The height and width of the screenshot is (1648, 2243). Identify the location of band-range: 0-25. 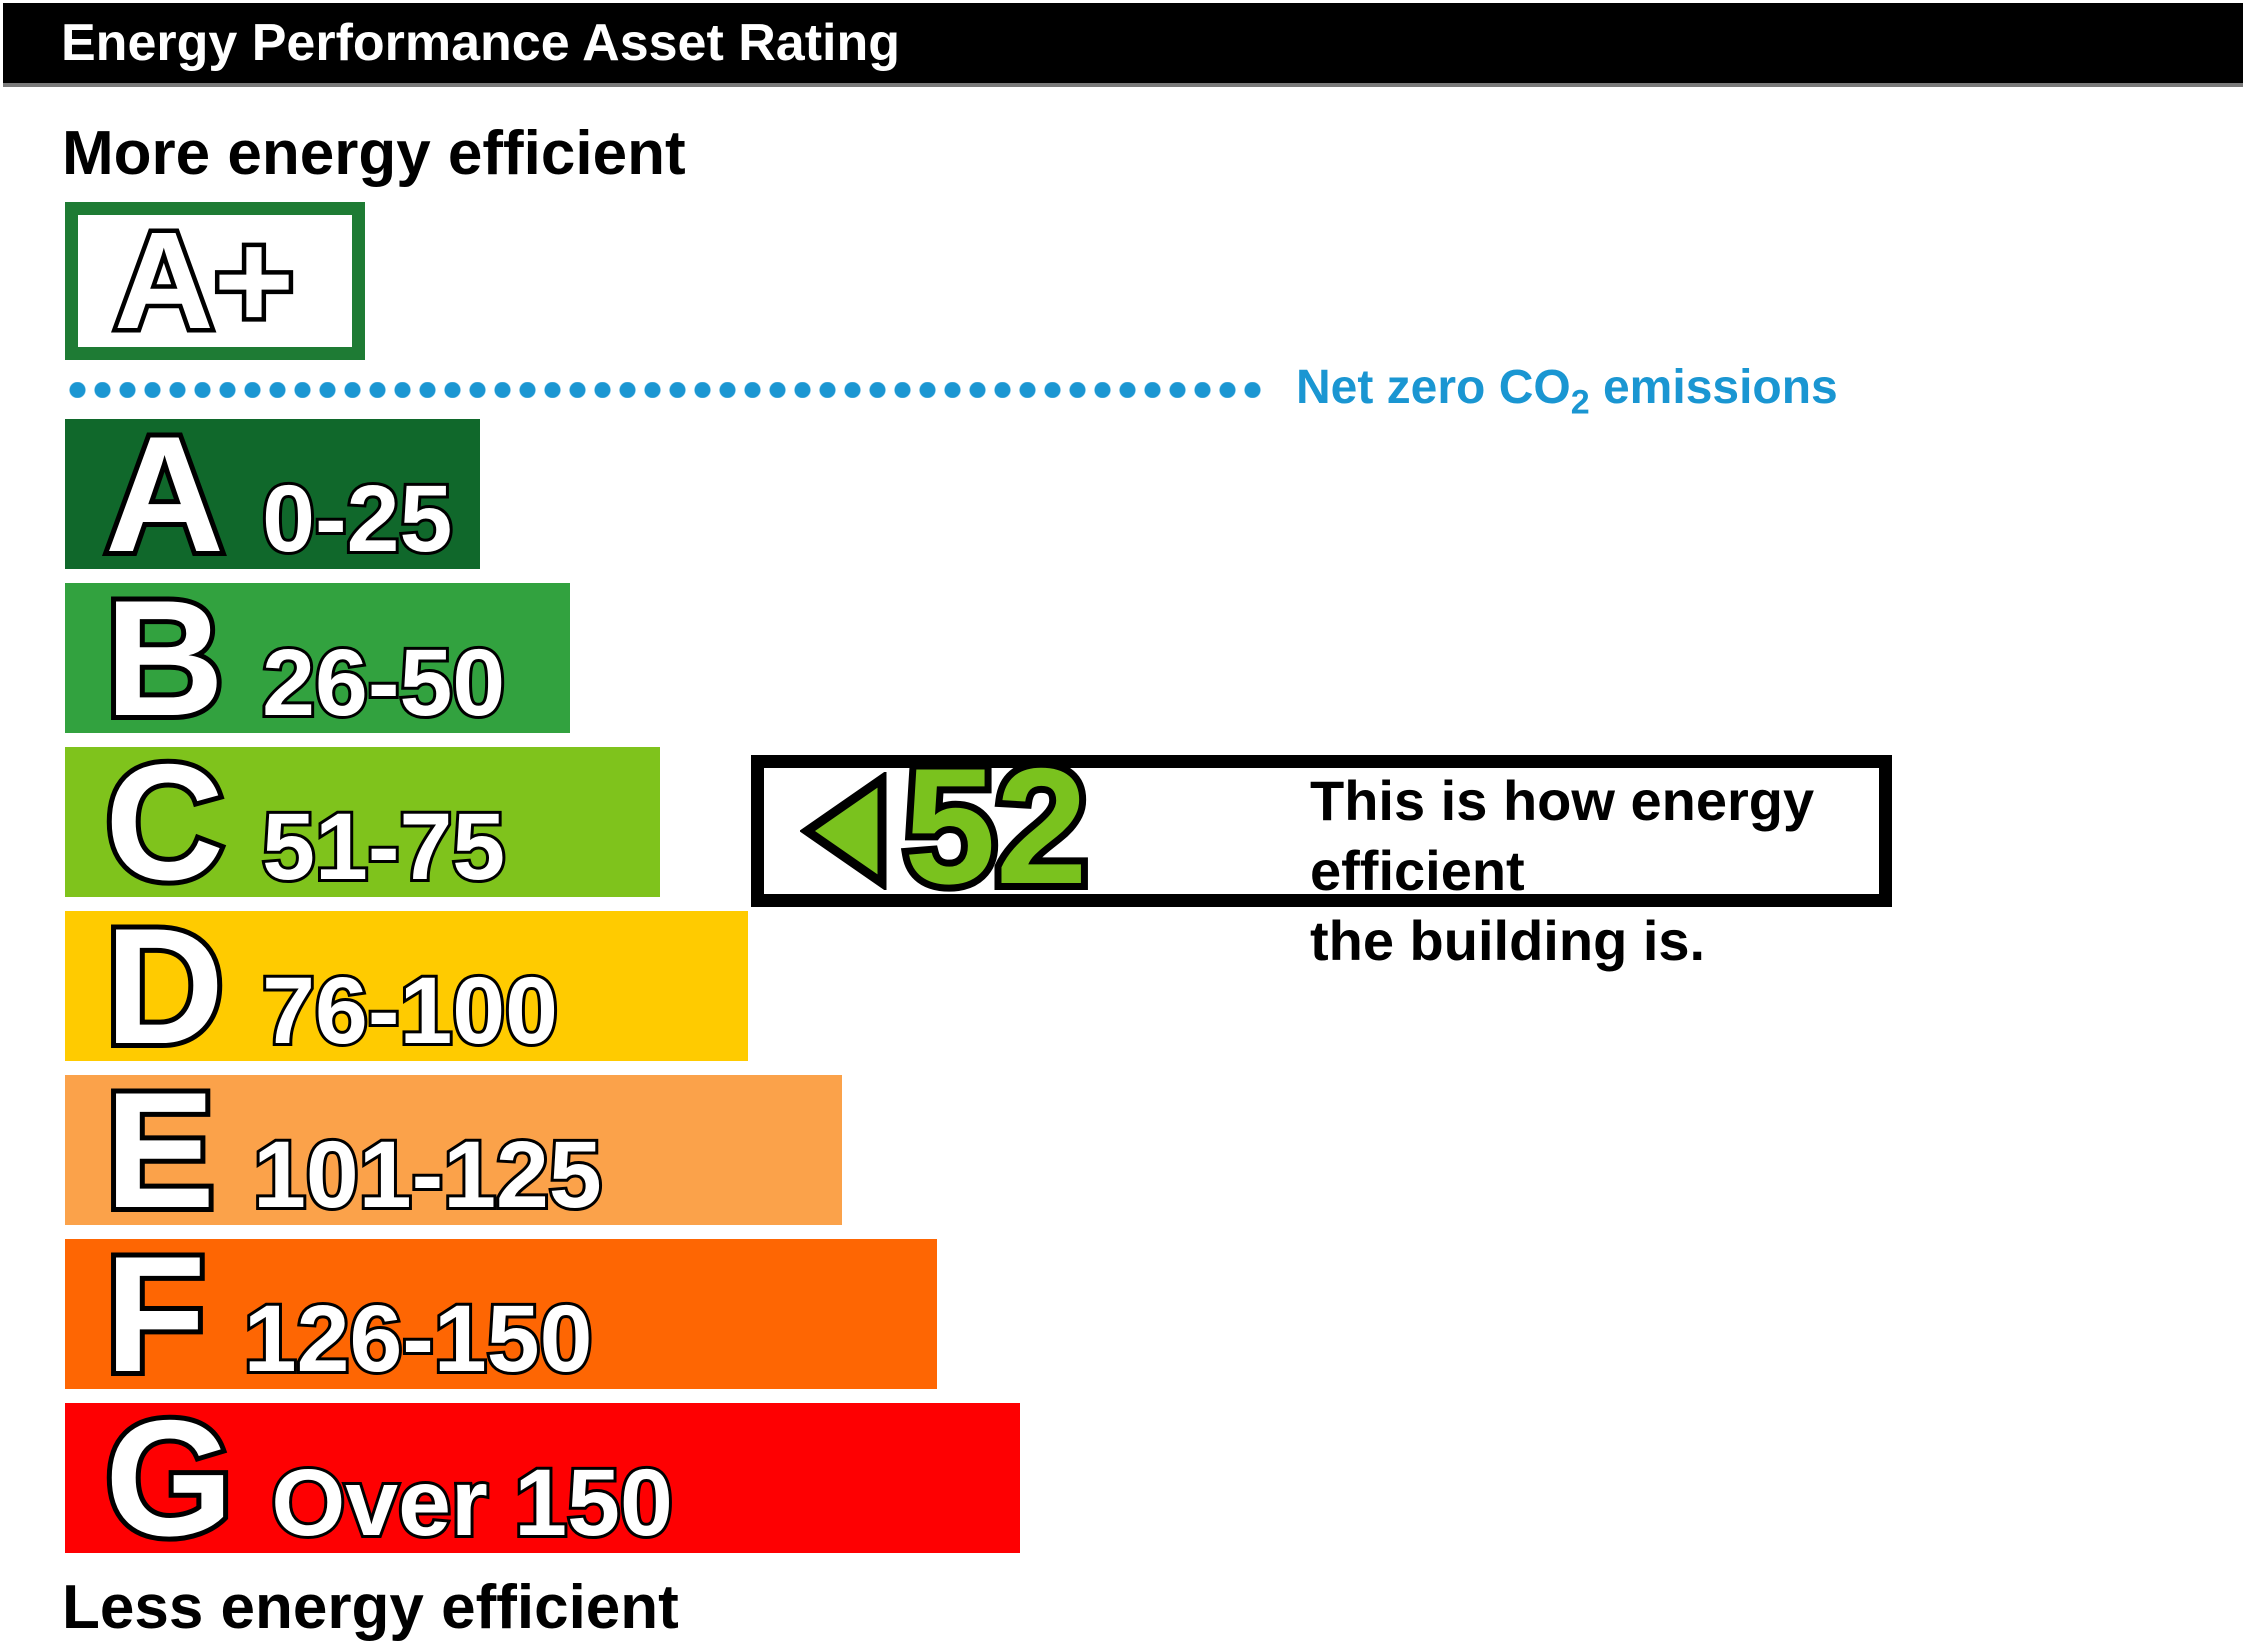
(357, 519).